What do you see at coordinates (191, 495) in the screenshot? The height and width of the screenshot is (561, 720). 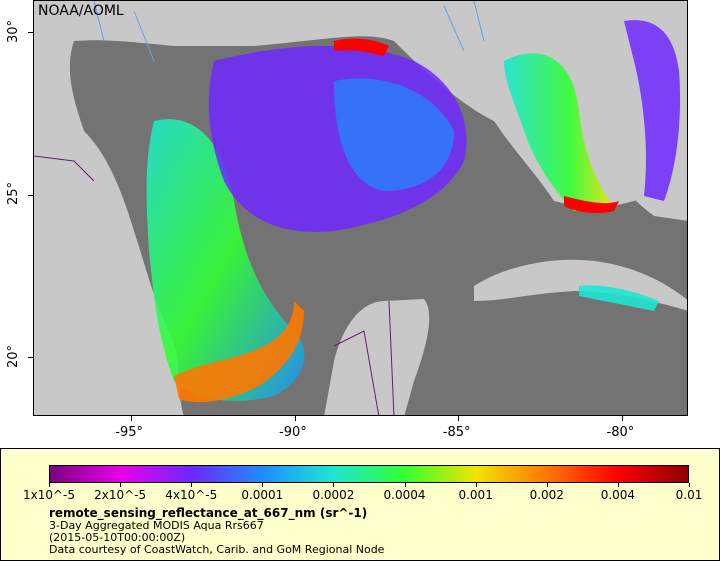 I see `colorbar-label: 4x10^-5` at bounding box center [191, 495].